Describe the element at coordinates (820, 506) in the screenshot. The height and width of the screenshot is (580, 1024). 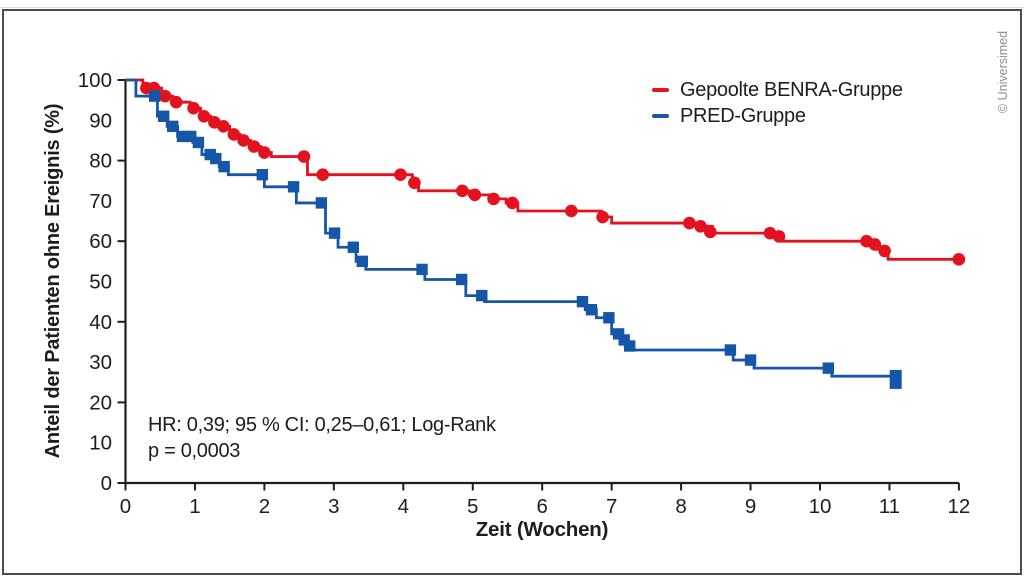
I see `x-tick-label: 10` at that location.